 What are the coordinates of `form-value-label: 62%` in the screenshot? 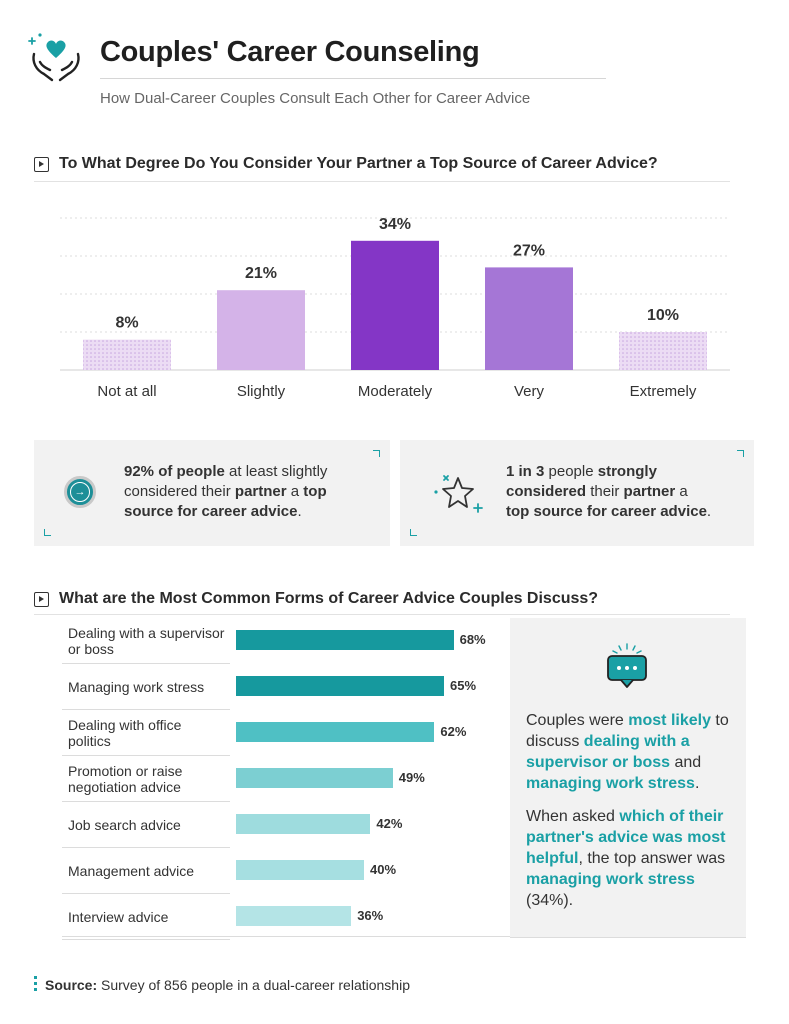 It's located at (453, 731).